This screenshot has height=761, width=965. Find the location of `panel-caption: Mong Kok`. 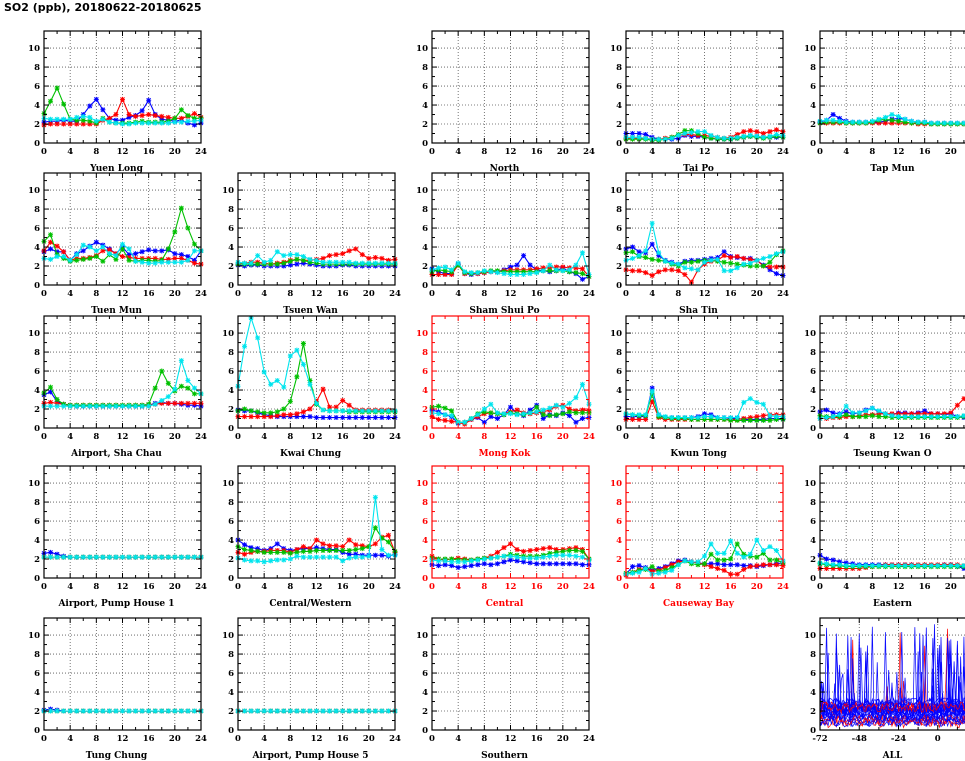

panel-caption: Mong Kok is located at coordinates (504, 454).